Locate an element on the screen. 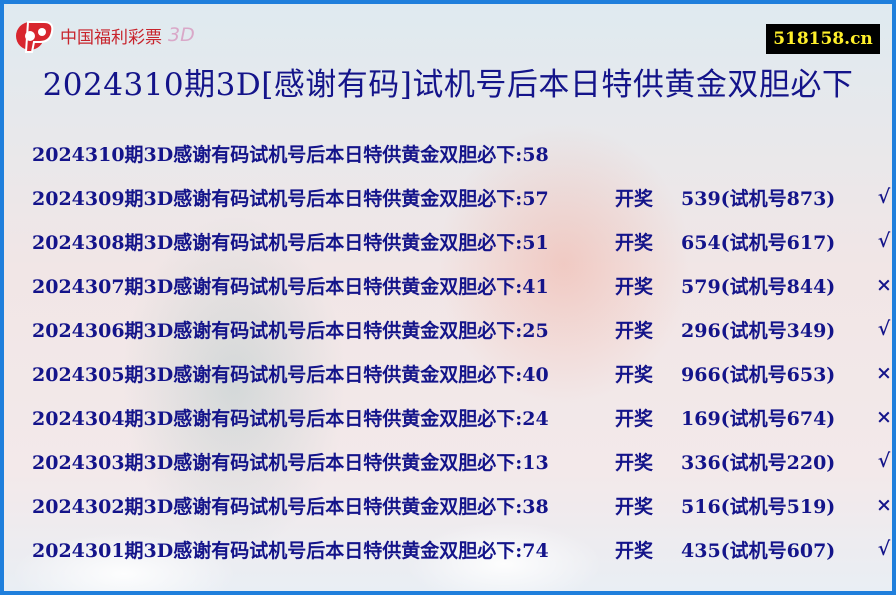  logo-3d-text: 3D is located at coordinates (181, 35).